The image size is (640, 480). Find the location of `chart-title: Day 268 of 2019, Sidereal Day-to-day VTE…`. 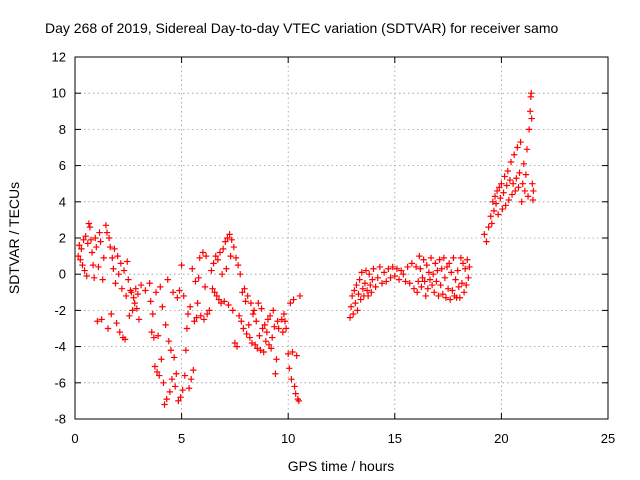

chart-title: Day 268 of 2019, Sidereal Day-to-day VTE… is located at coordinates (301, 28).